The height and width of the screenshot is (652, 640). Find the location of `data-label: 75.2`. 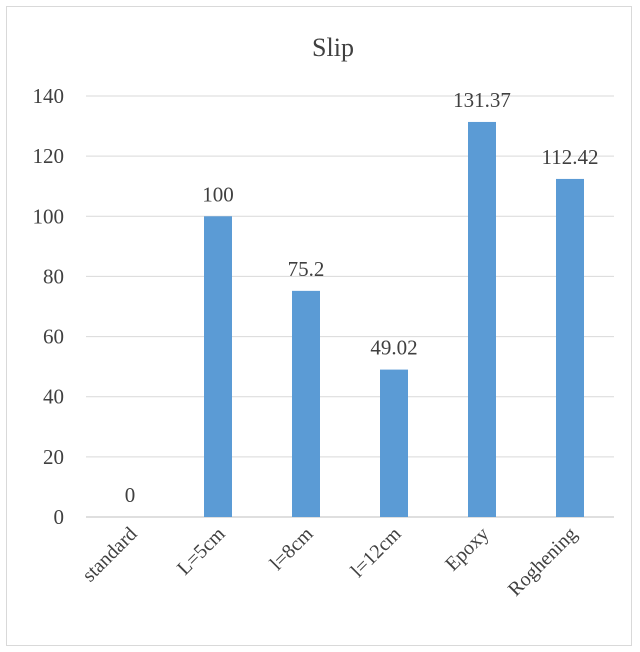

data-label: 75.2 is located at coordinates (306, 269).